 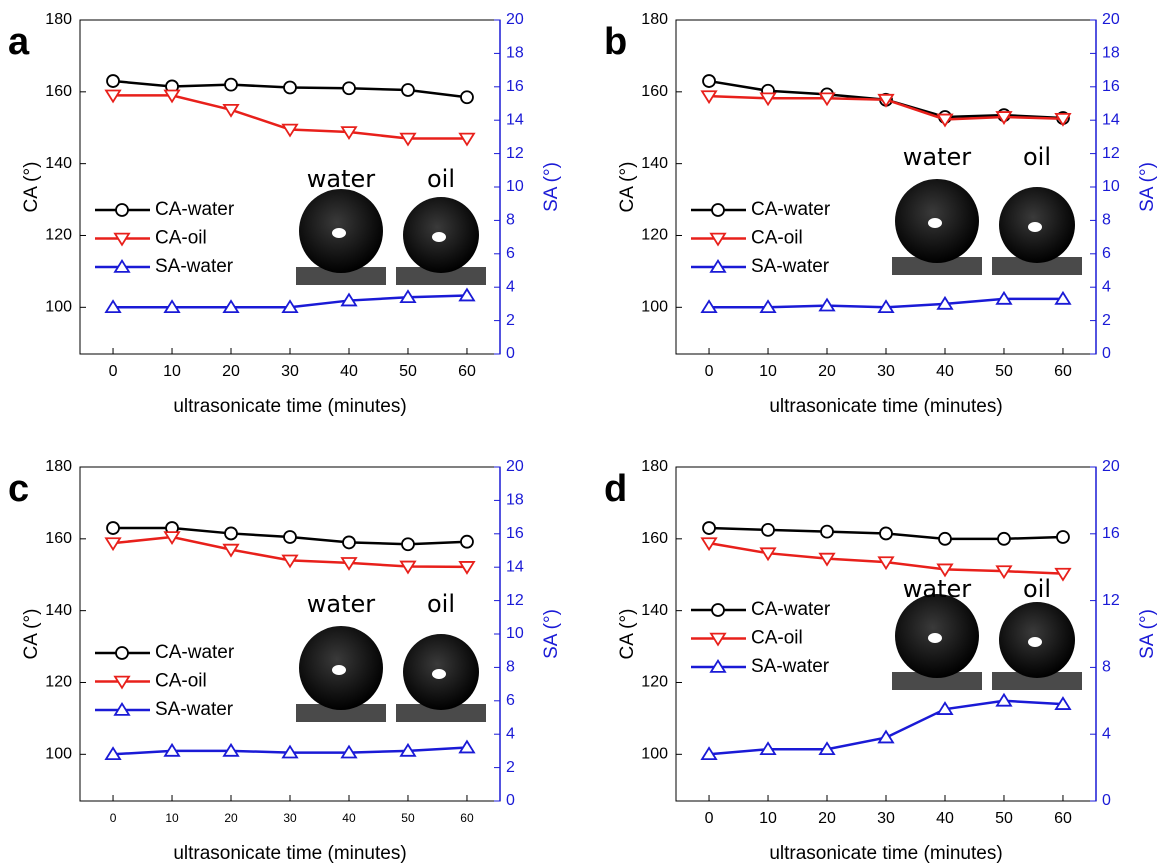 I want to click on panel-label: d, so click(x=615, y=489).